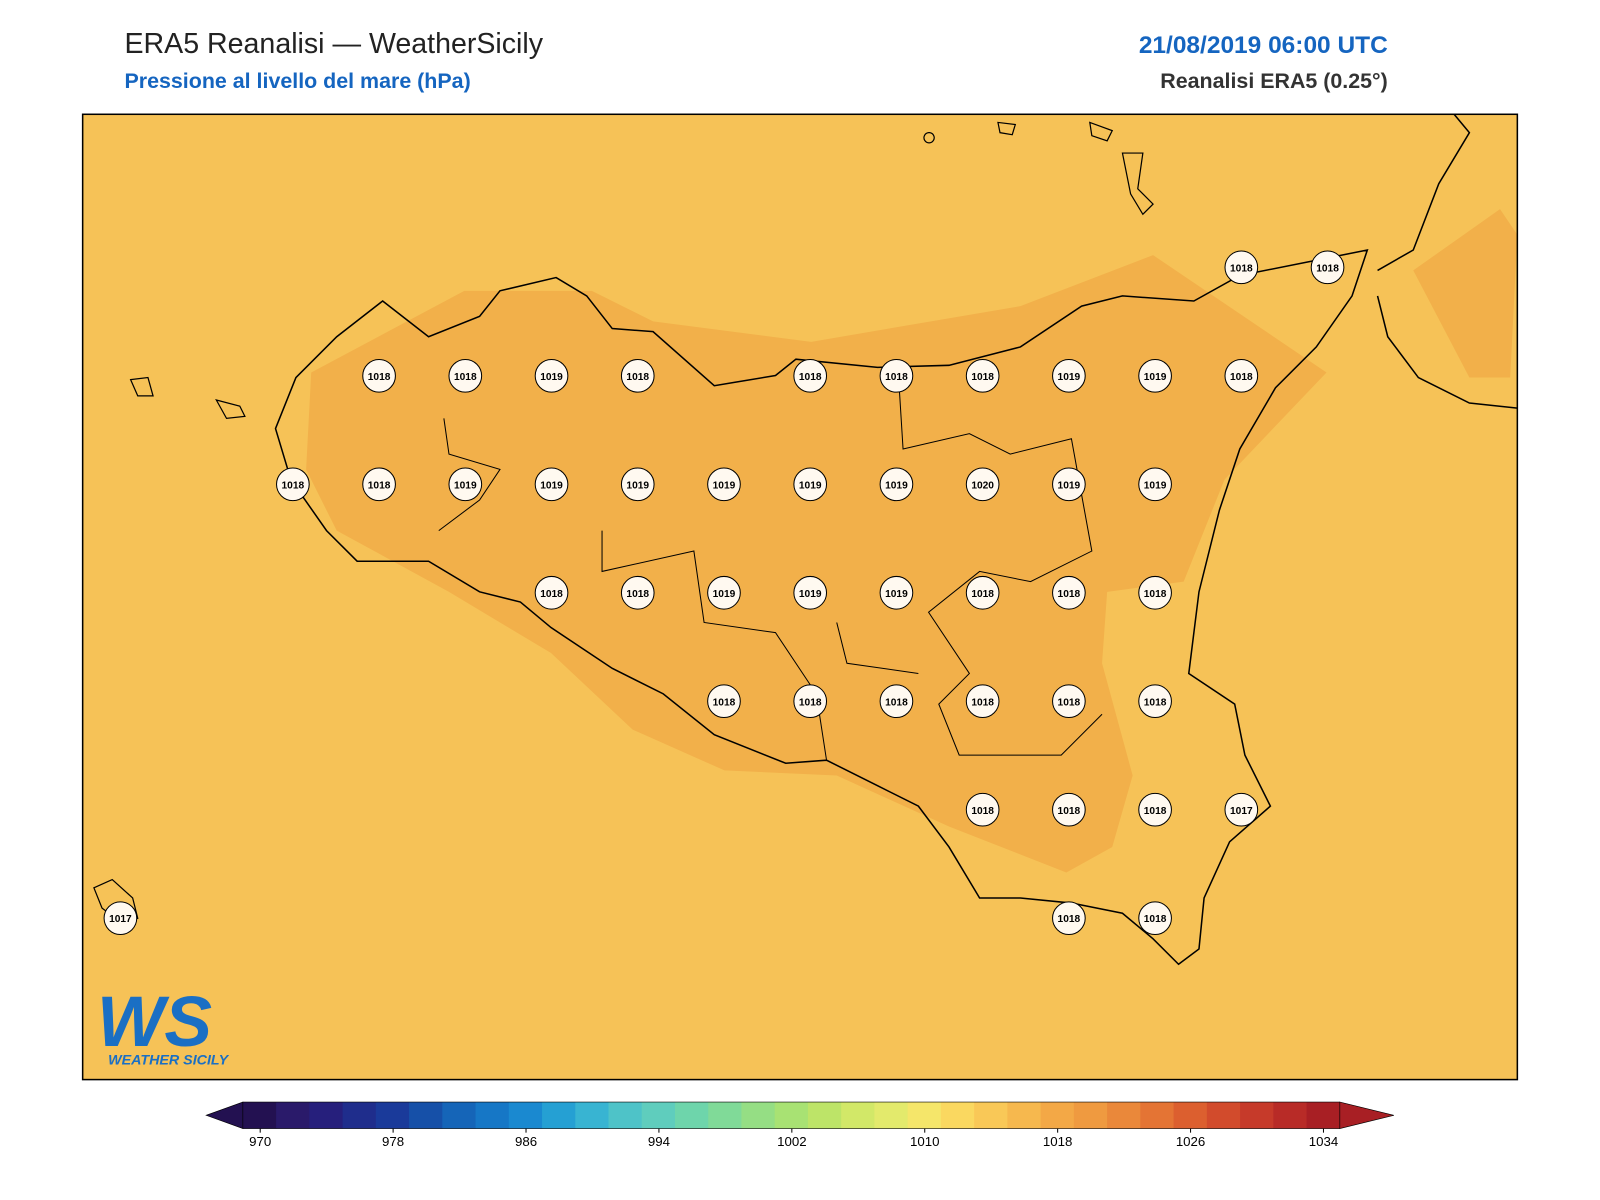 Image resolution: width=1600 pixels, height=1200 pixels. Describe the element at coordinates (154, 1022) in the screenshot. I see `logo-mark: WS` at that location.